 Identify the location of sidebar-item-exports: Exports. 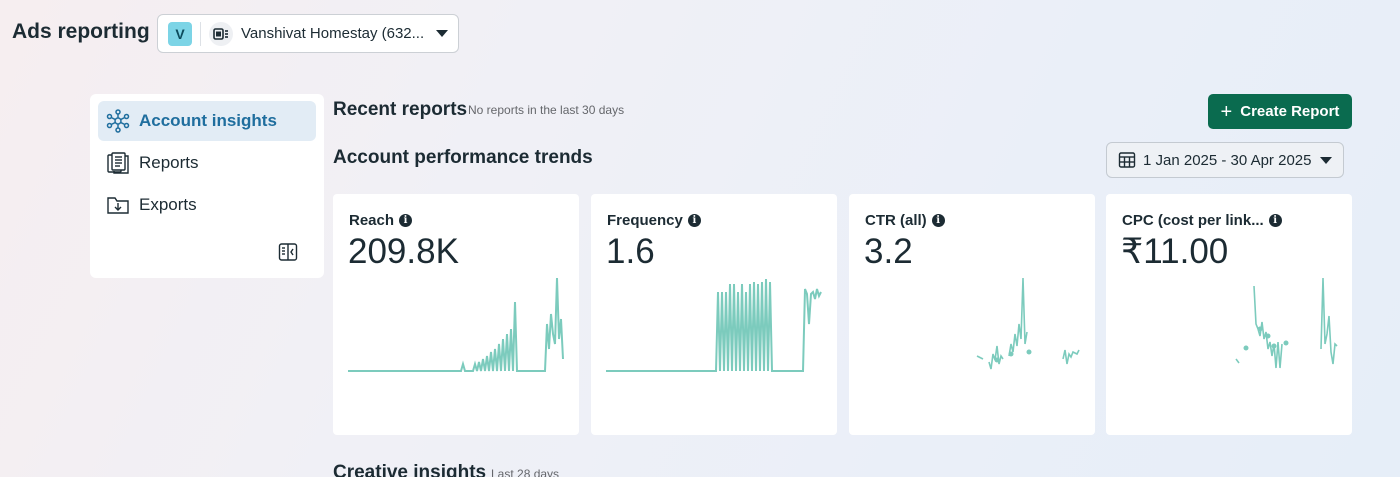
(207, 205).